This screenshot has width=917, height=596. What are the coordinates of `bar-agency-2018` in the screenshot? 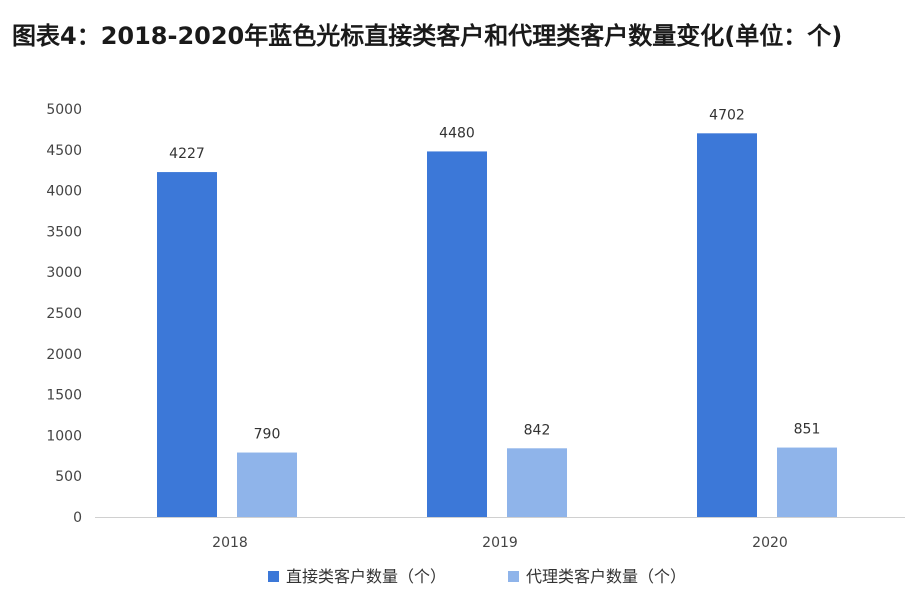 It's located at (267, 484).